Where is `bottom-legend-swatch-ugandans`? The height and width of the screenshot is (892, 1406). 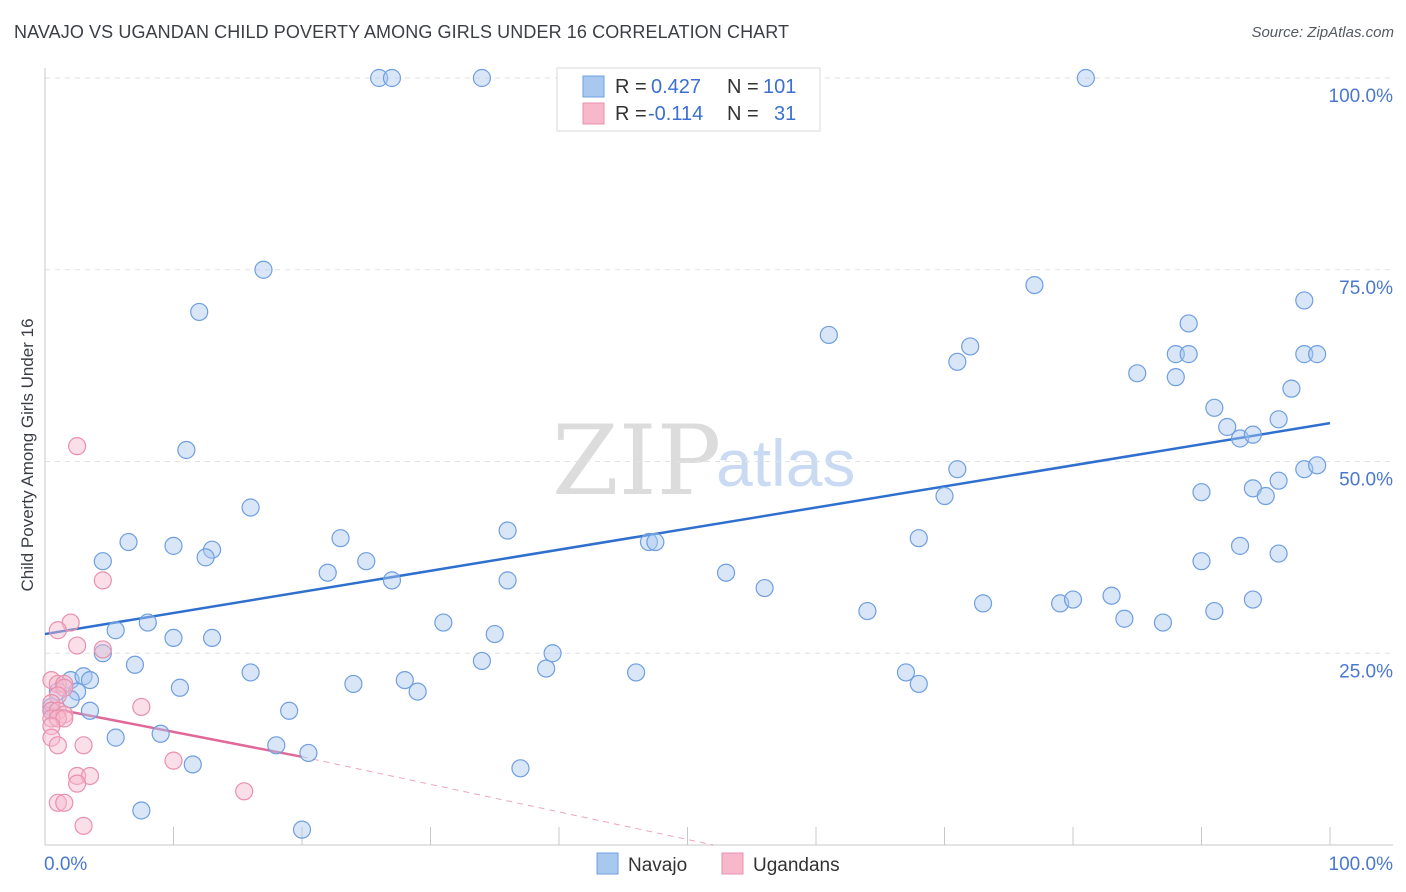
bottom-legend-swatch-ugandans is located at coordinates (732, 863).